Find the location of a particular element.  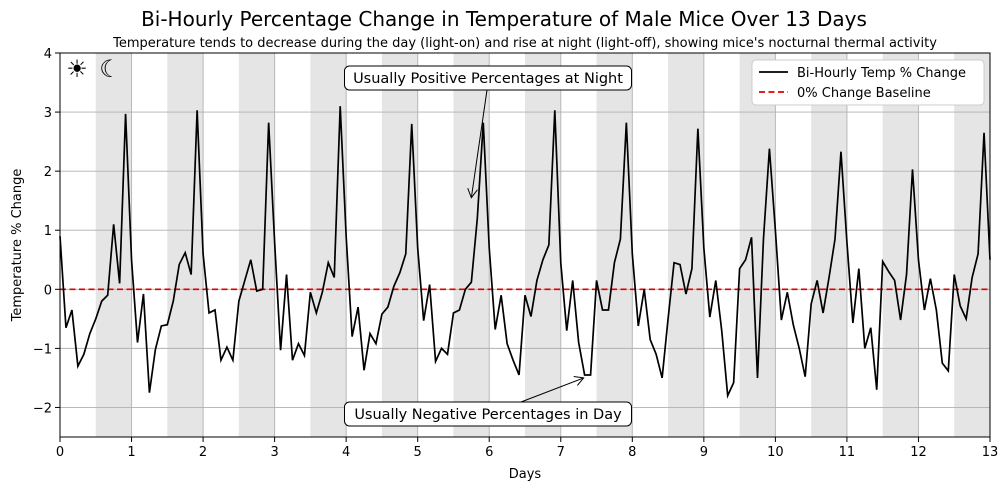

x-tick-label: 10 is located at coordinates (775, 452).